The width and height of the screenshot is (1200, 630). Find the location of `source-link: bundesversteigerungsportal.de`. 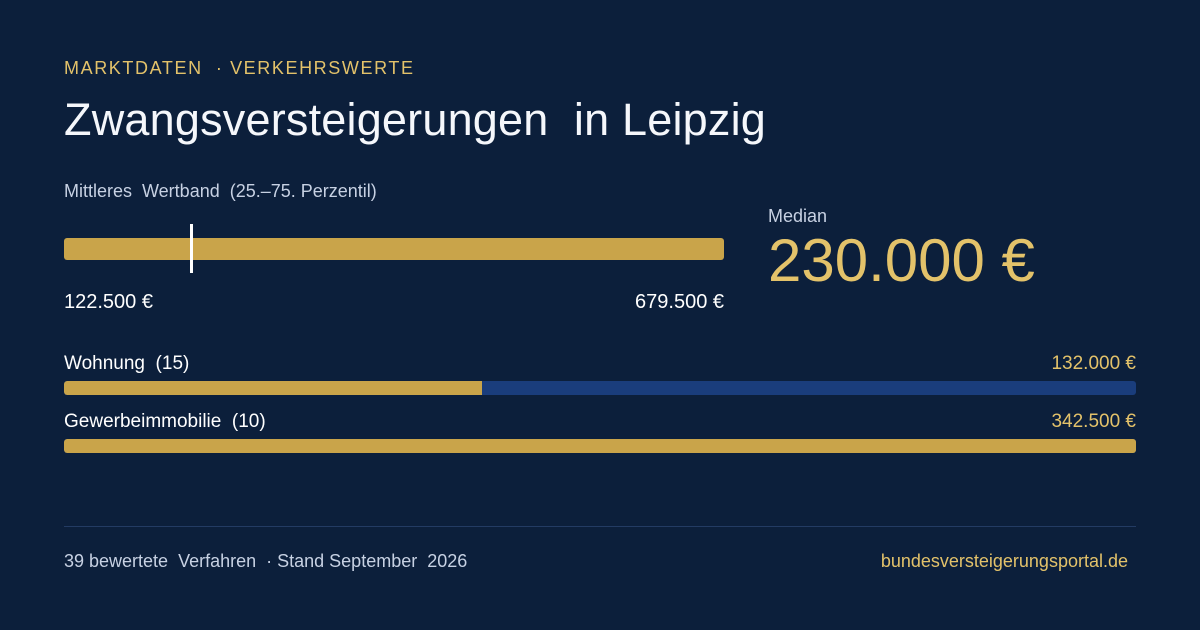

source-link: bundesversteigerungsportal.de is located at coordinates (1004, 561).